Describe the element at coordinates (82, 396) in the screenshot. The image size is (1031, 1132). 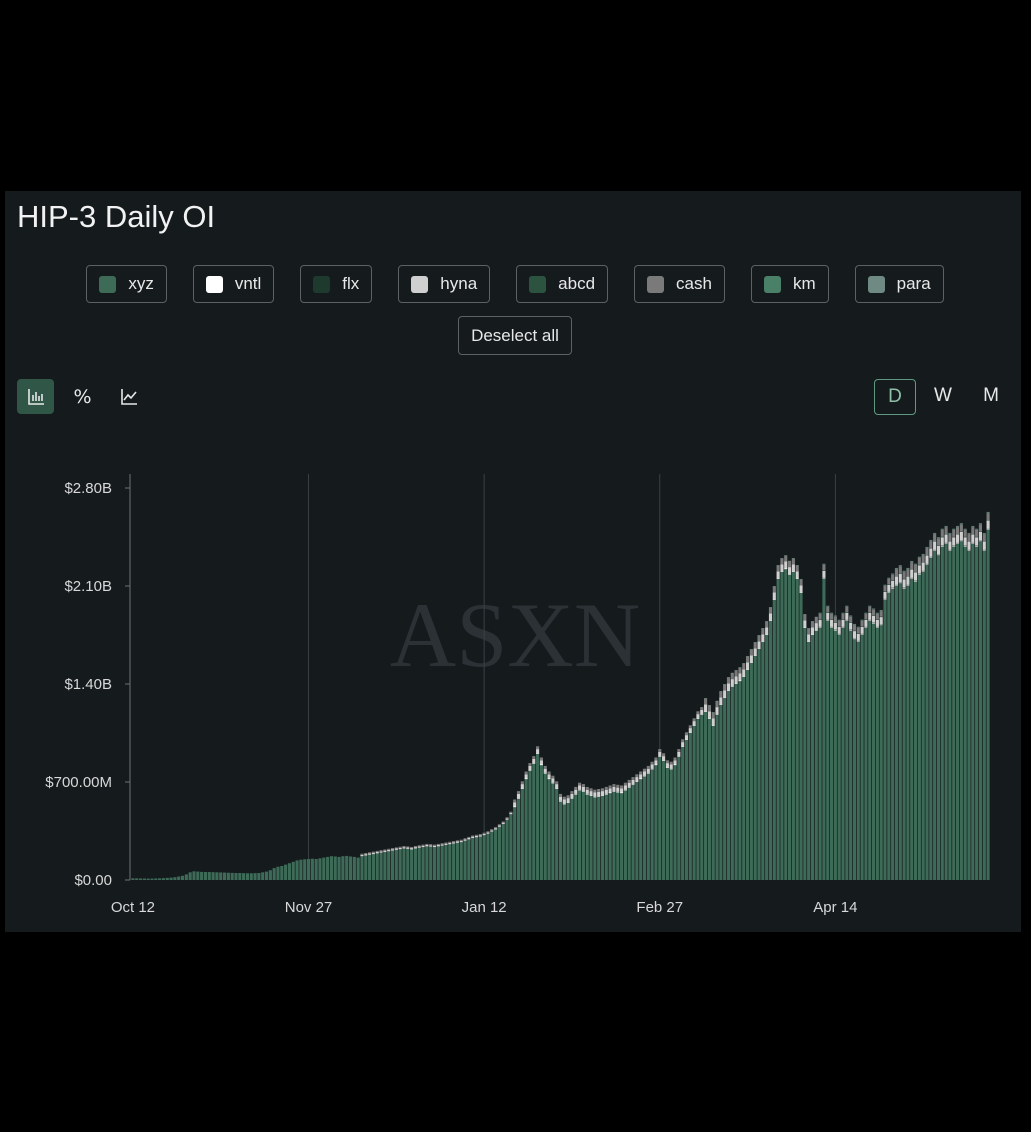
I see `percent-view-button: %` at that location.